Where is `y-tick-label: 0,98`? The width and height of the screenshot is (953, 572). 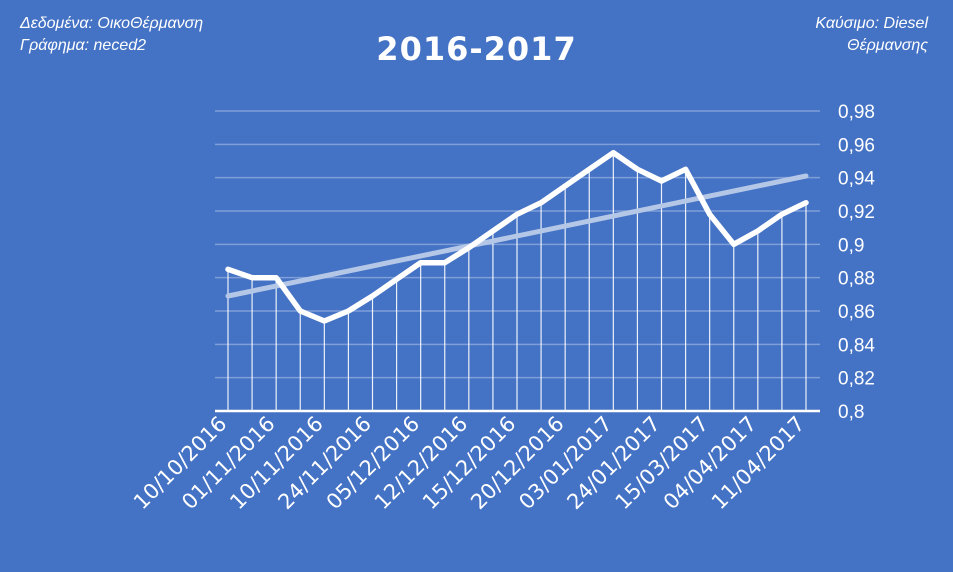
y-tick-label: 0,98 is located at coordinates (856, 112).